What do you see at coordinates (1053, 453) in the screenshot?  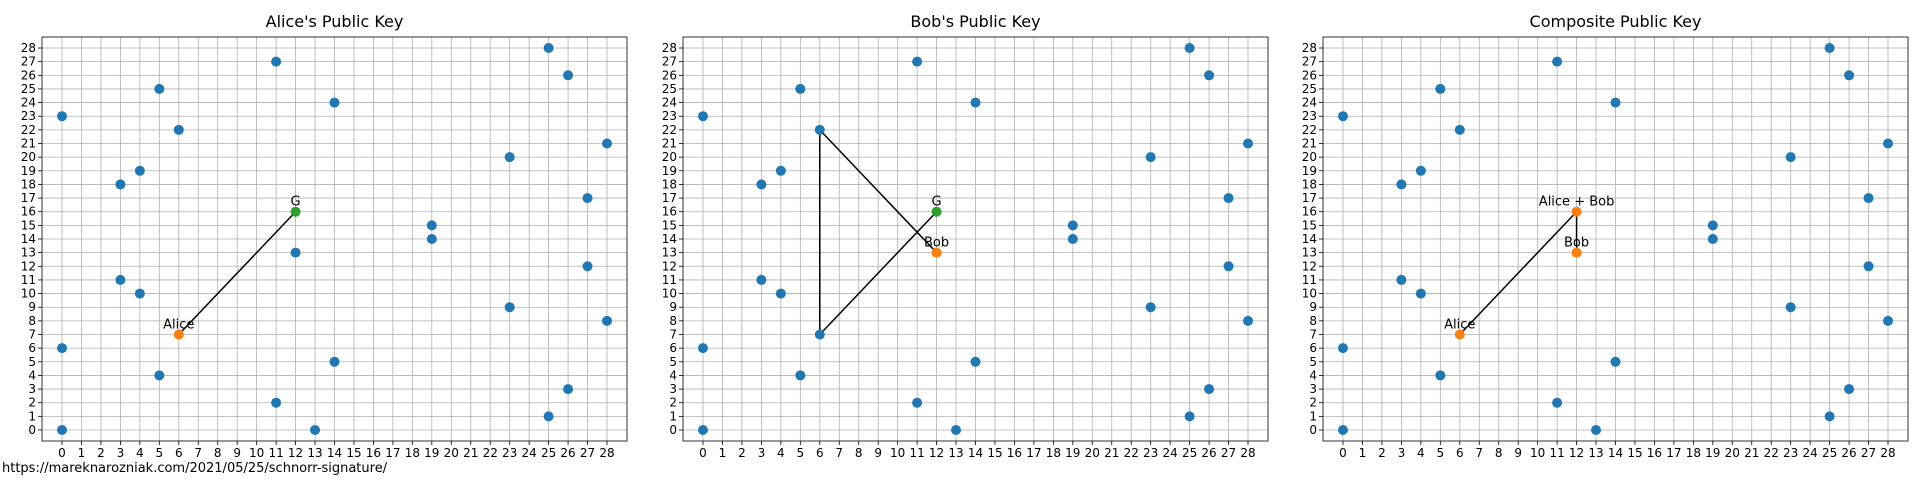 I see `x-tick-label: 18` at bounding box center [1053, 453].